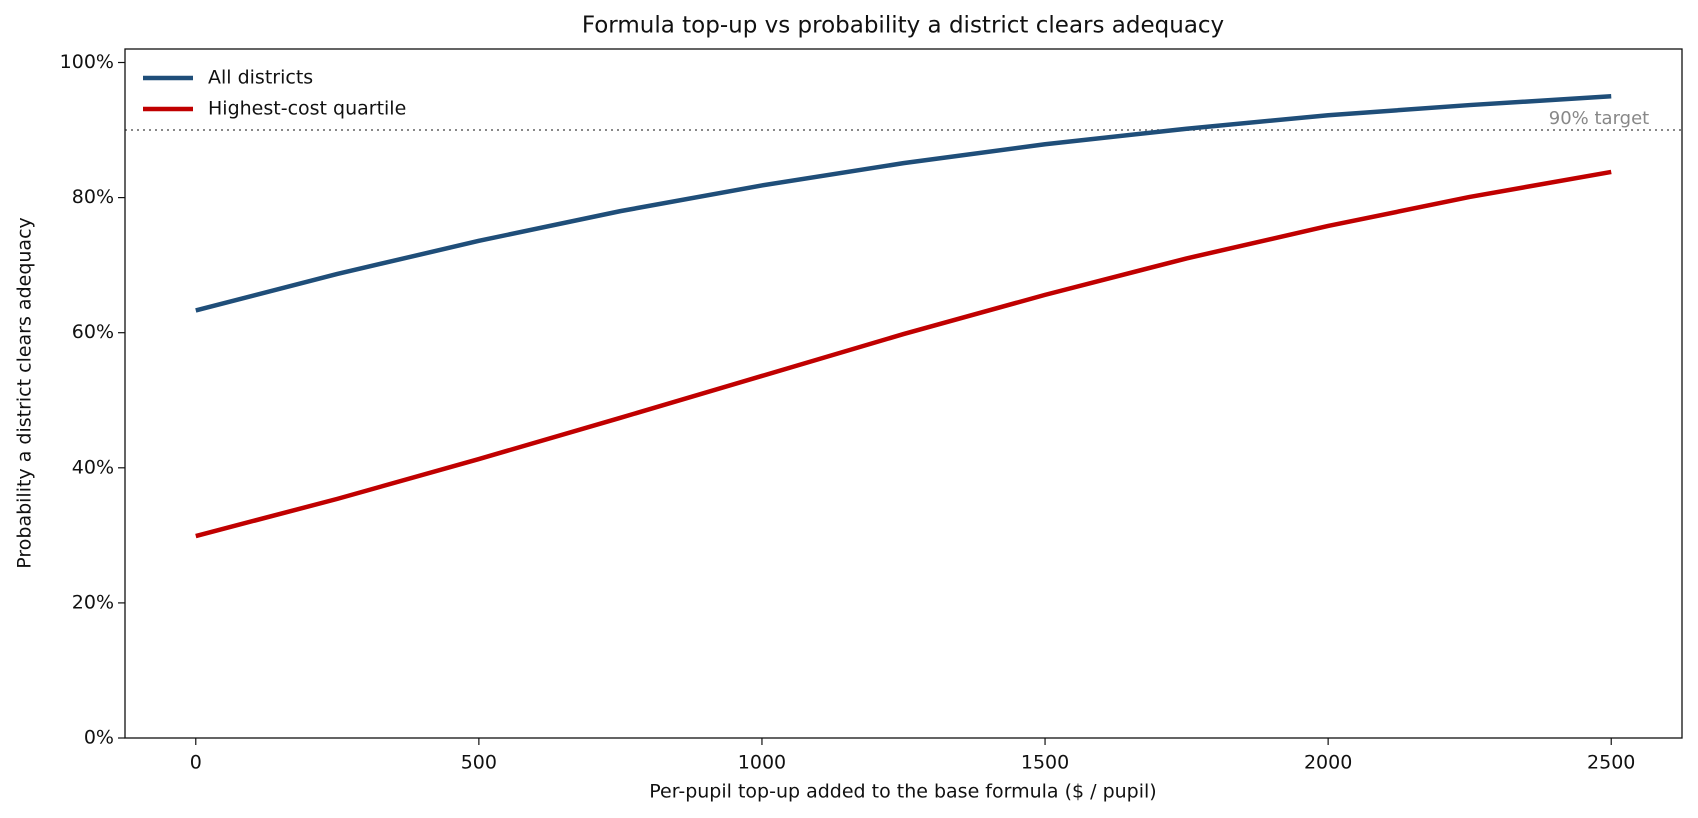 This screenshot has height=818, width=1698. I want to click on y-tick-label: 60%, so click(93, 332).